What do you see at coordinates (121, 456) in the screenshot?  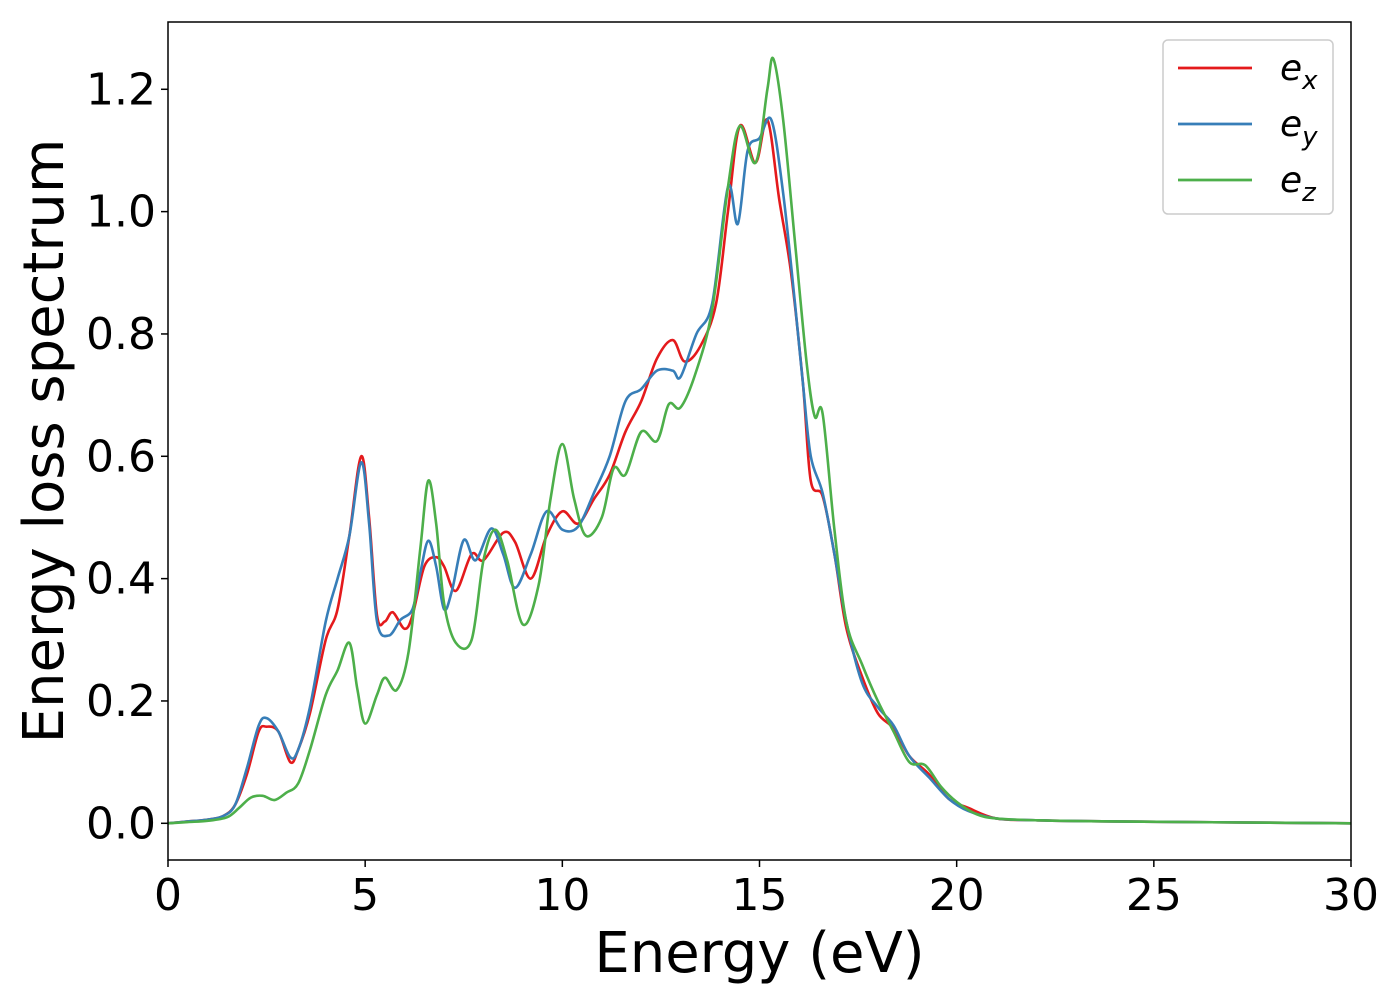 I see `y-tick-label: 0.6` at bounding box center [121, 456].